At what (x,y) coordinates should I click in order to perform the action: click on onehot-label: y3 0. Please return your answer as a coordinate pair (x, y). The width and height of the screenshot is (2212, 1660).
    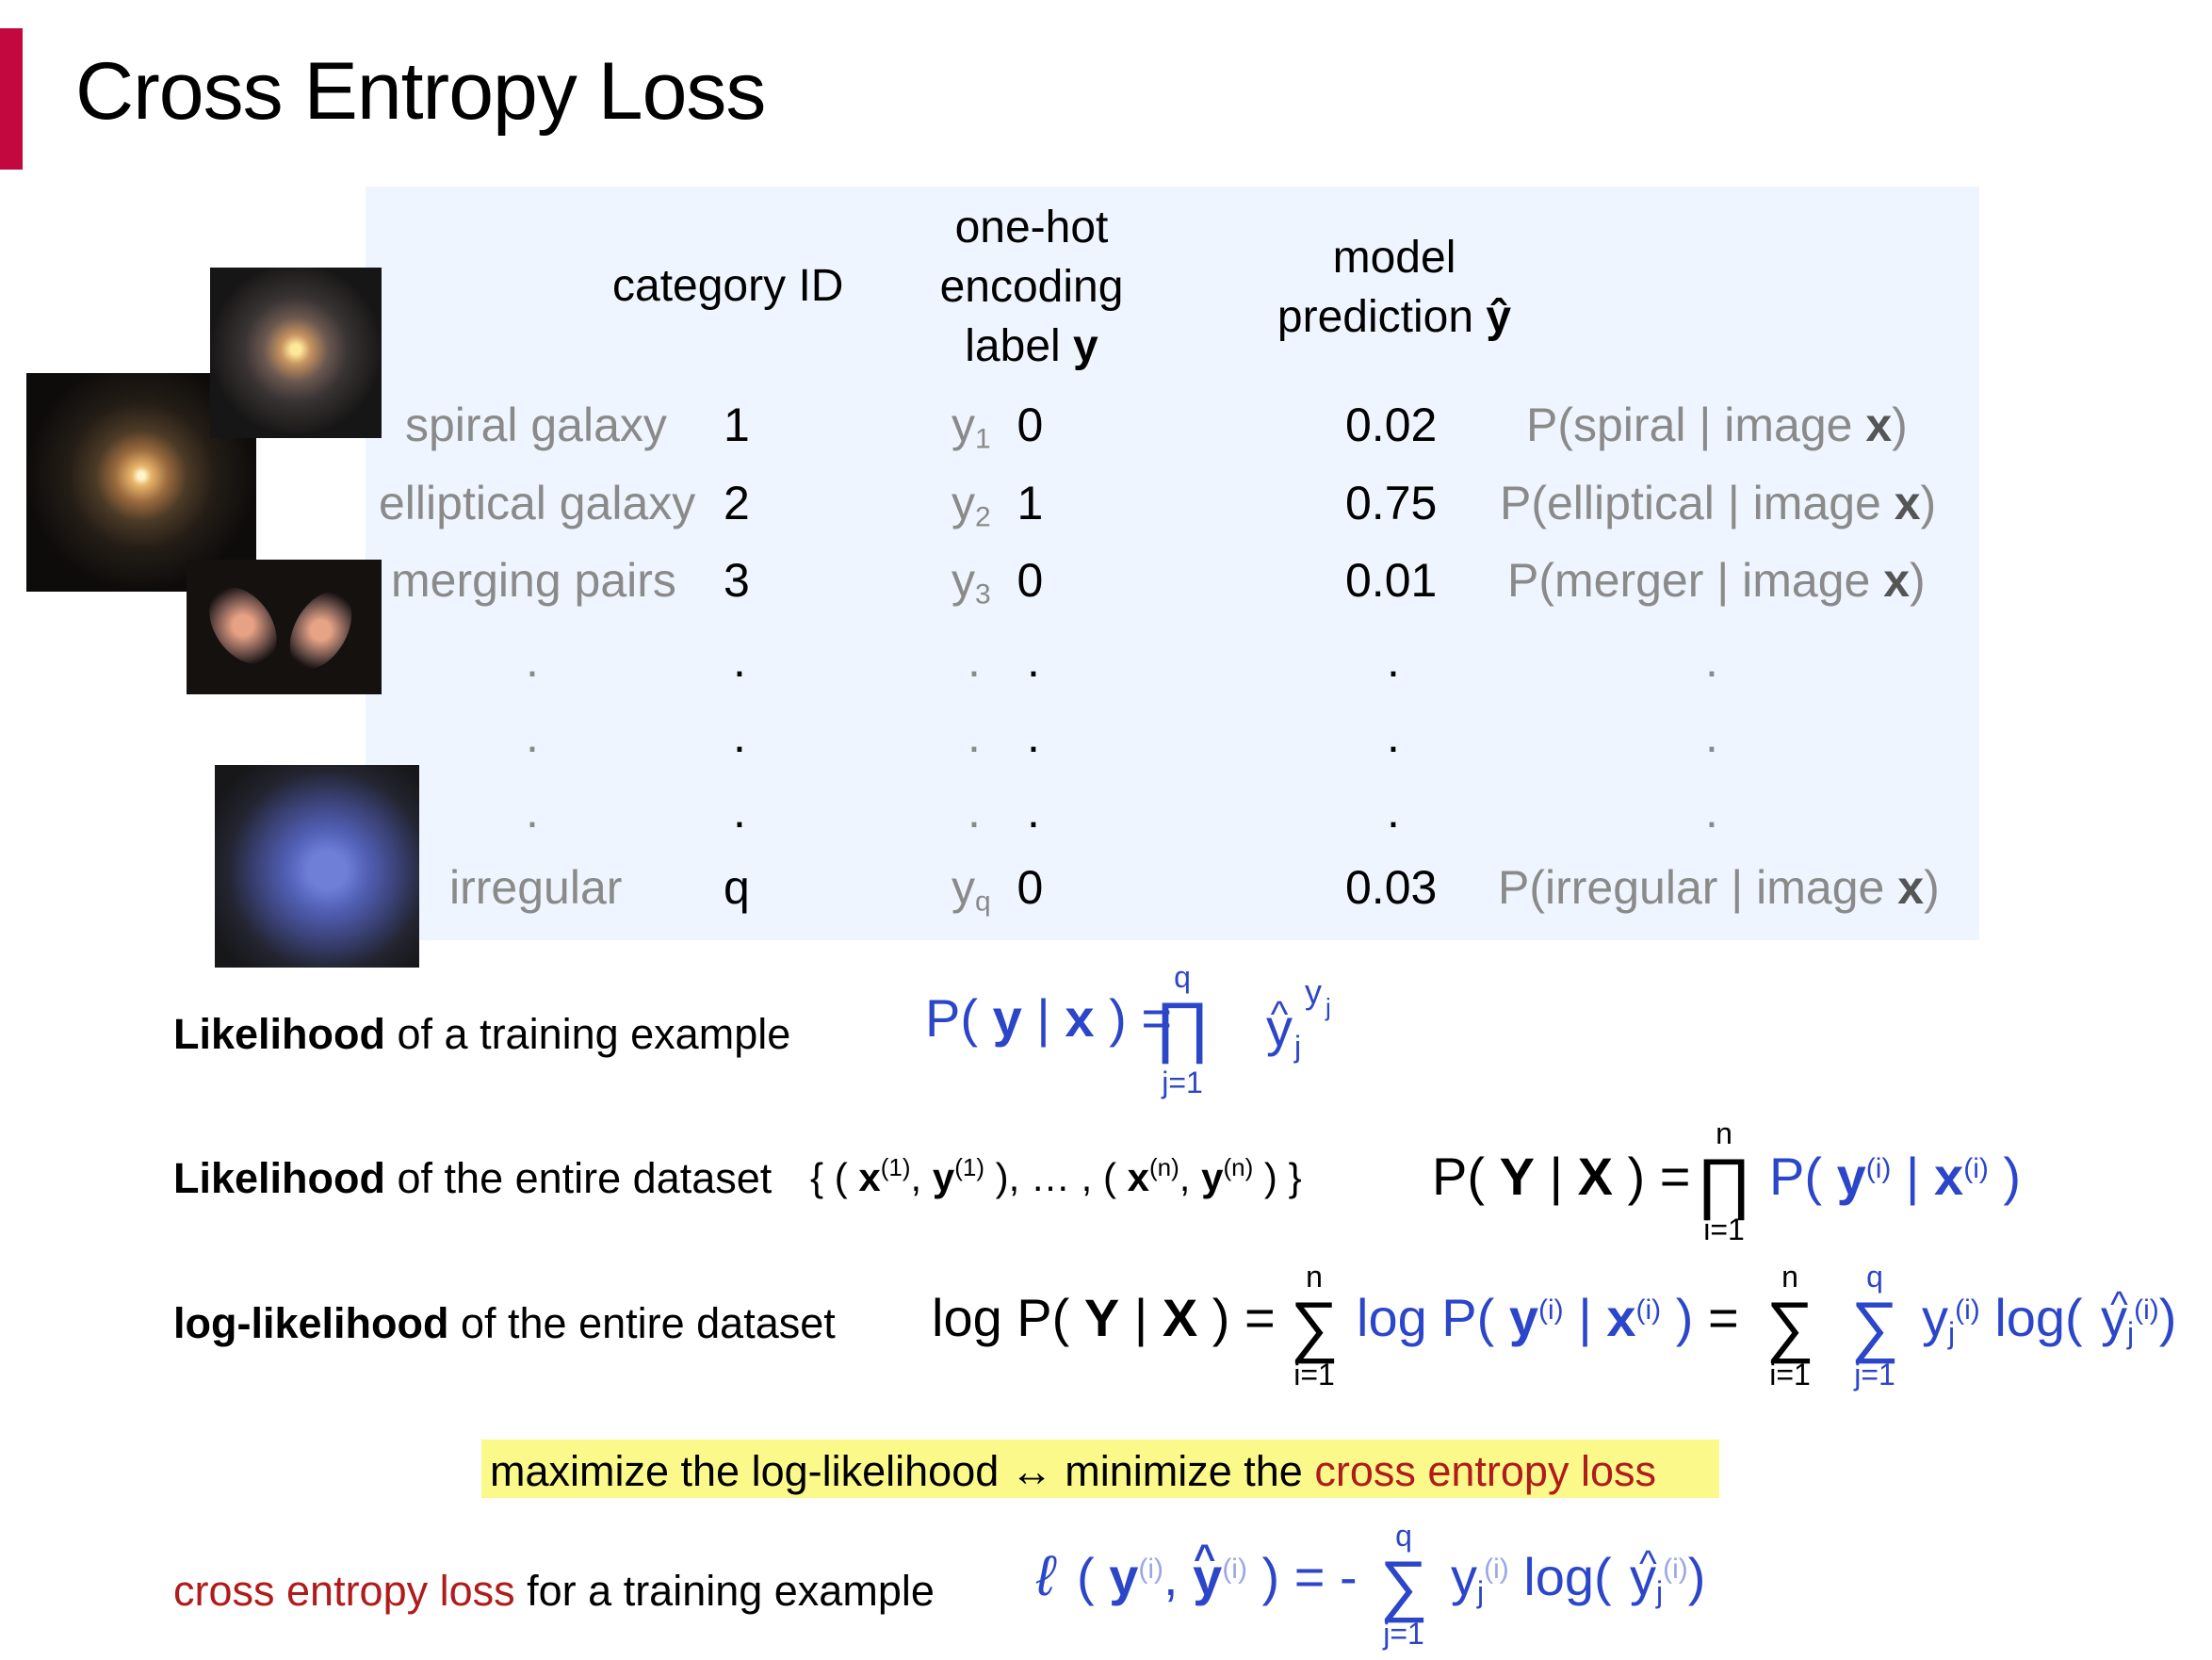
    Looking at the image, I should click on (997, 582).